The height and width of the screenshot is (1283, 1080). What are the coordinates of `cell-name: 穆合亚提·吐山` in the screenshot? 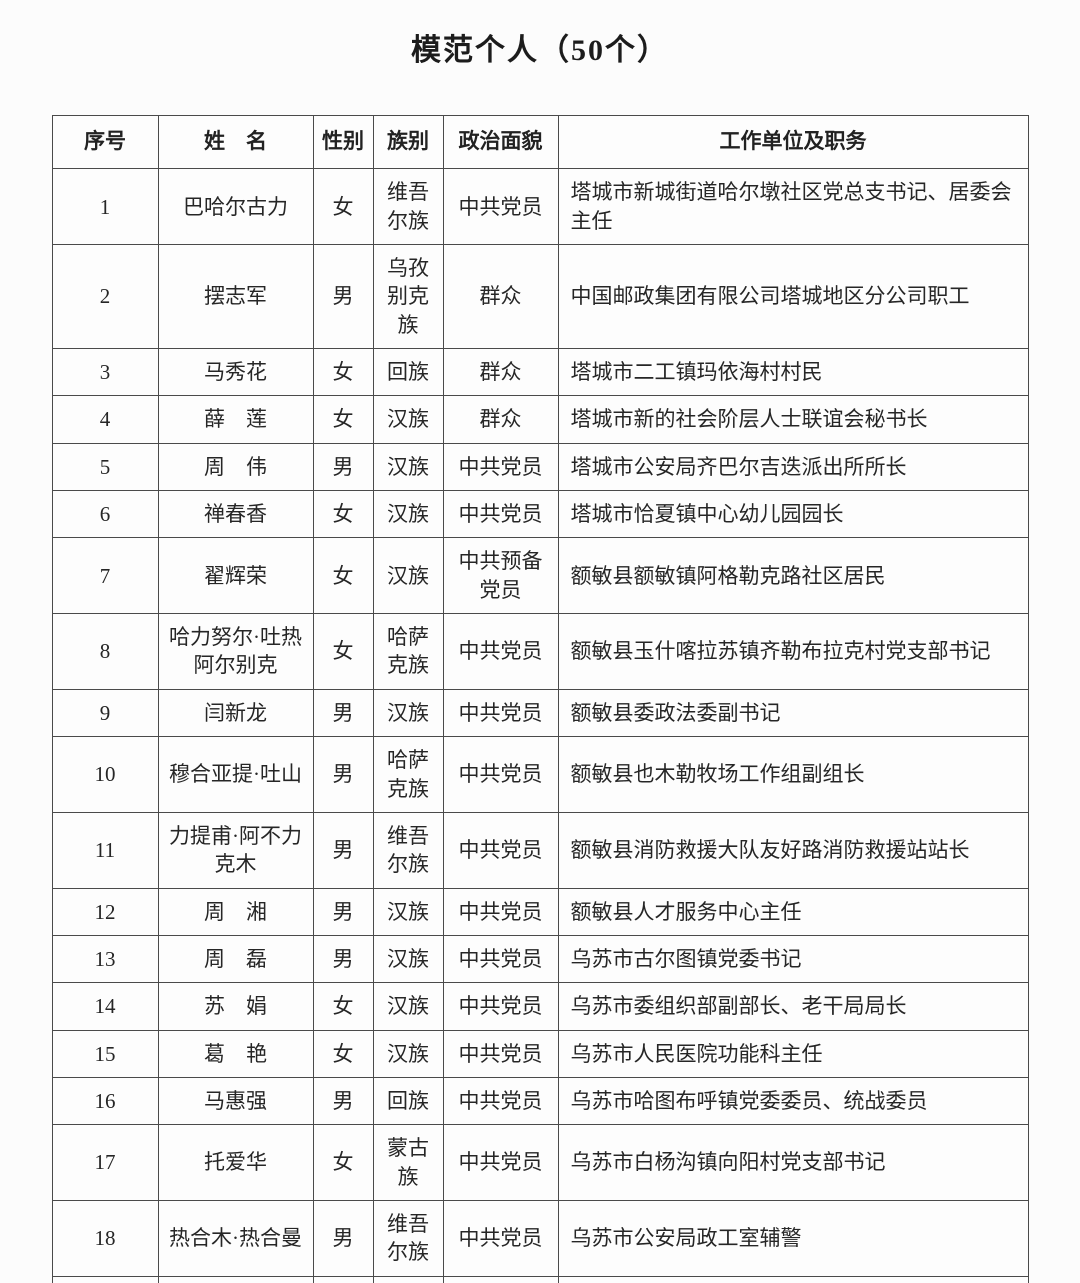 It's located at (235, 774).